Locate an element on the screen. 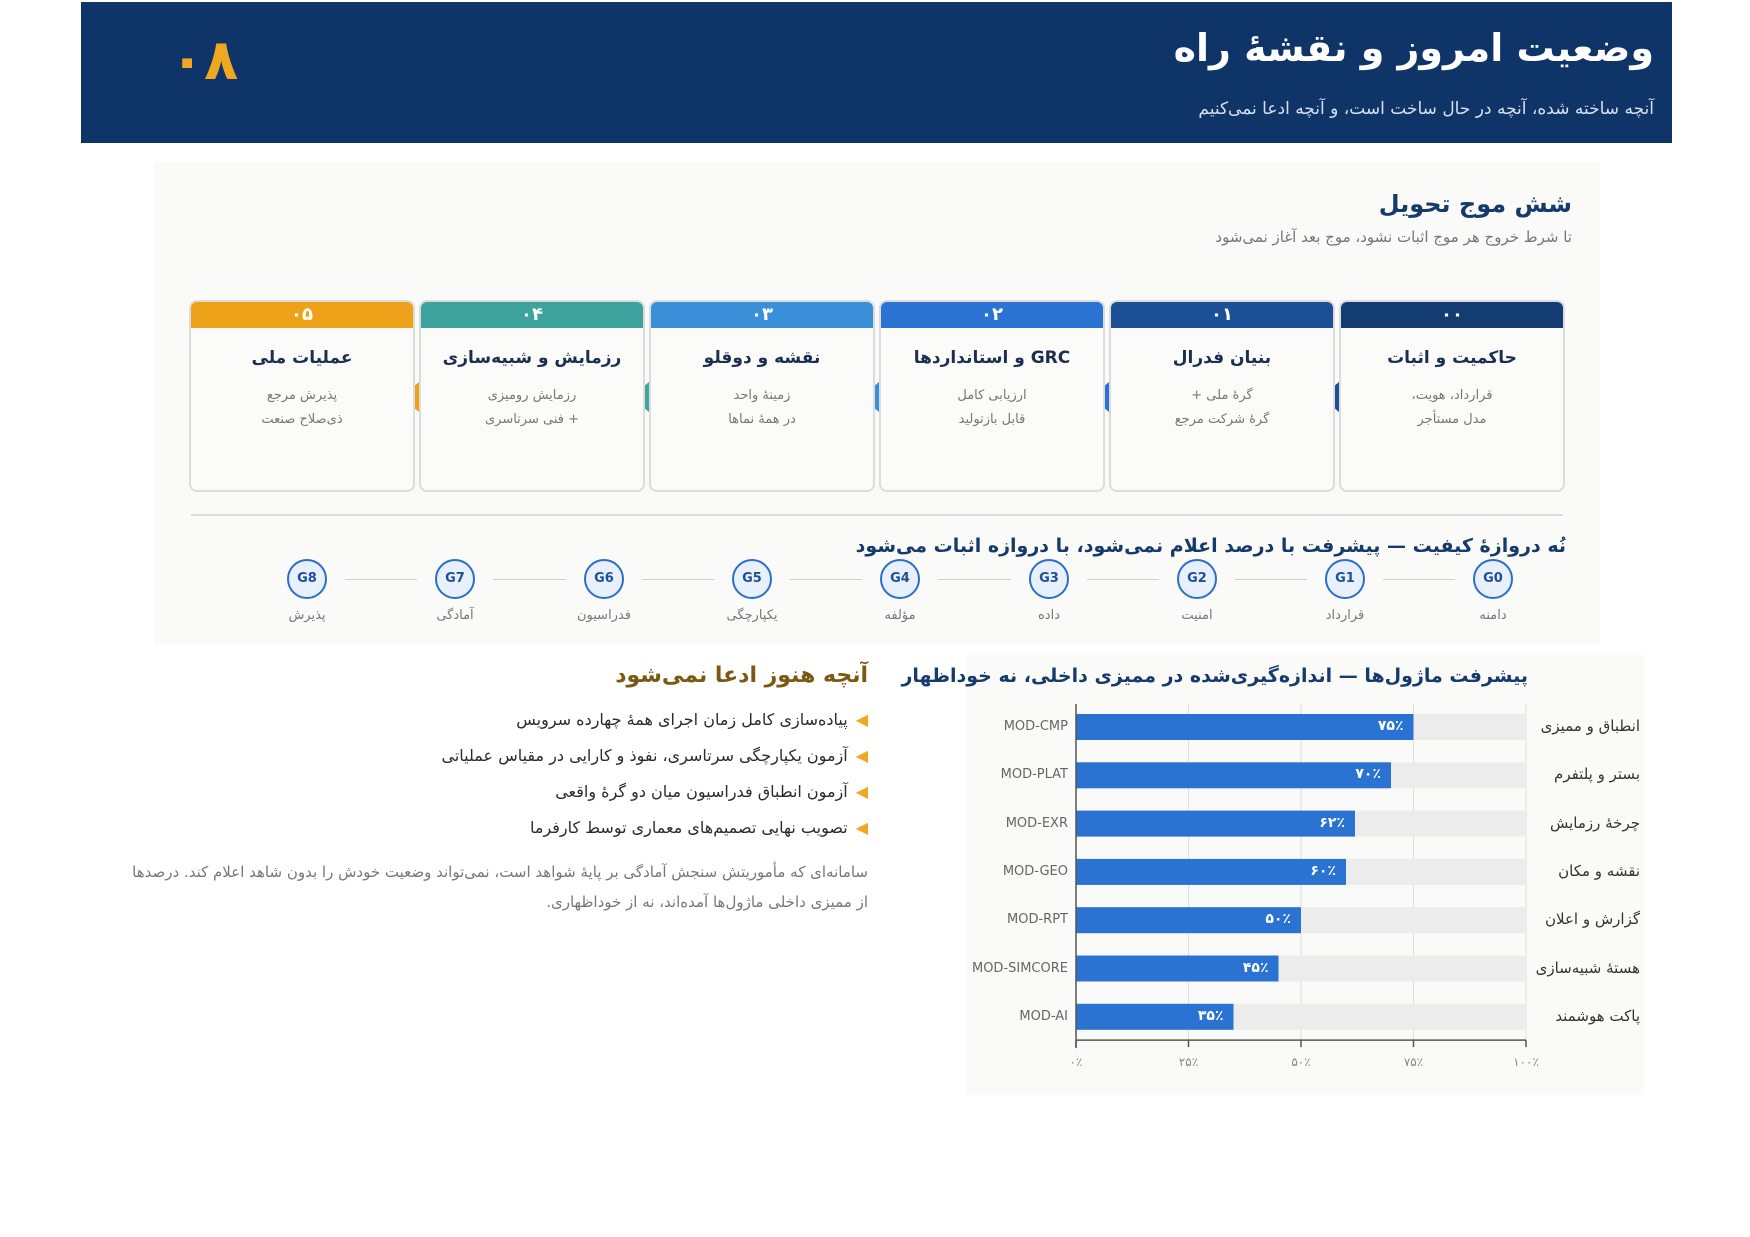  wave-card-line: گرهٔ ملی + is located at coordinates (1222, 395).